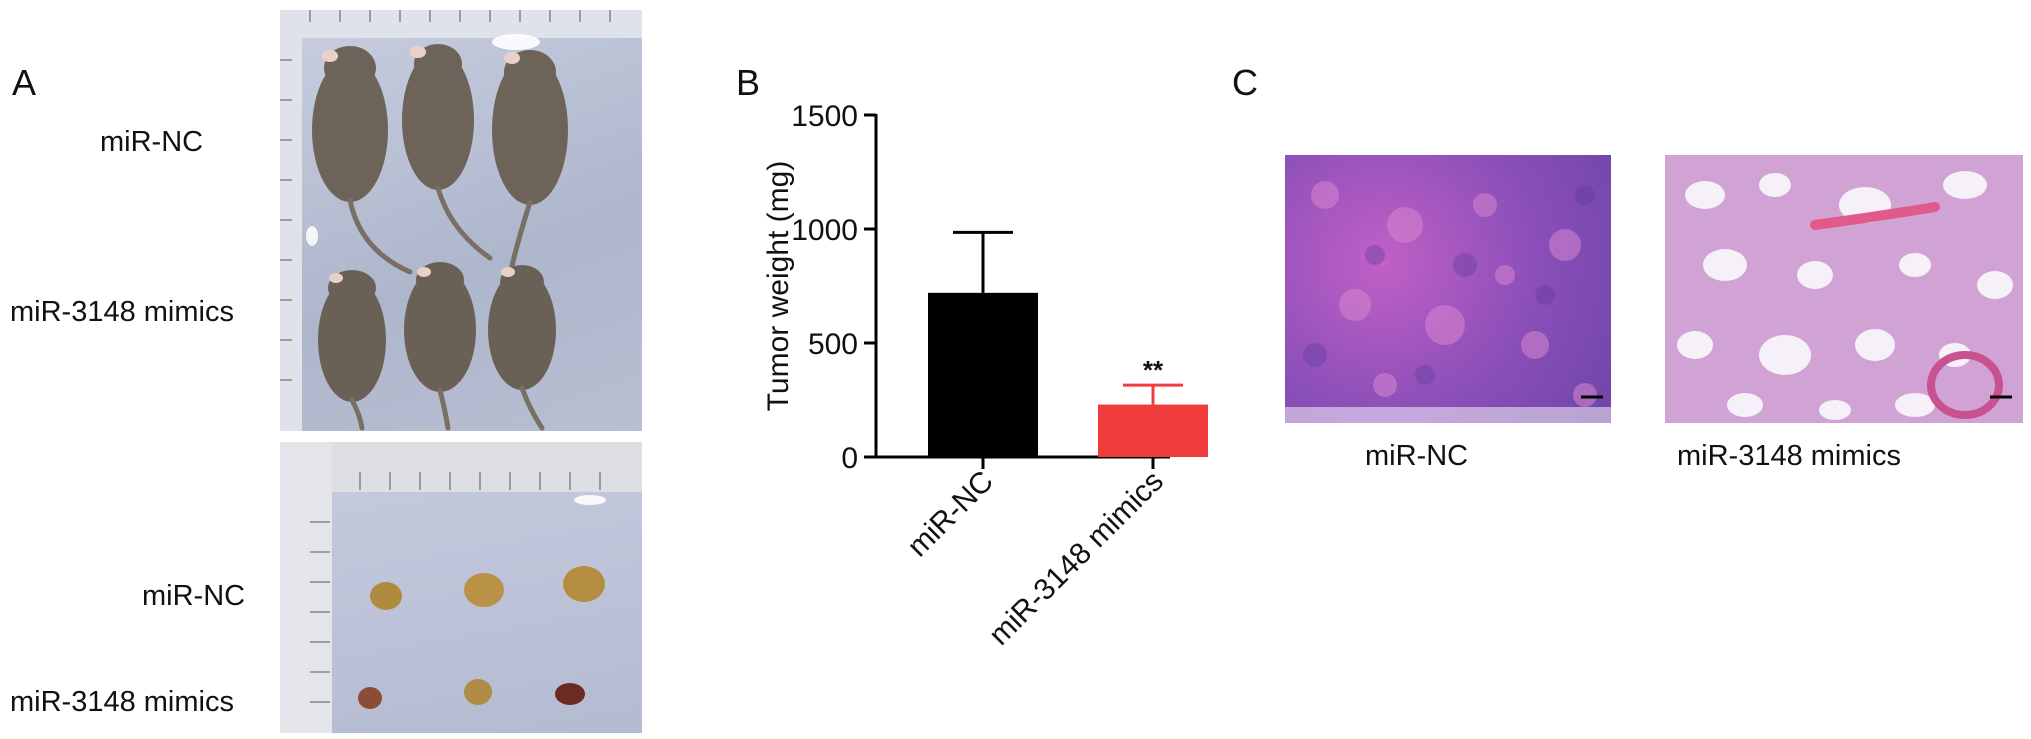 Image resolution: width=2031 pixels, height=739 pixels. What do you see at coordinates (950, 514) in the screenshot?
I see `x-tick-label-0: miR-NC` at bounding box center [950, 514].